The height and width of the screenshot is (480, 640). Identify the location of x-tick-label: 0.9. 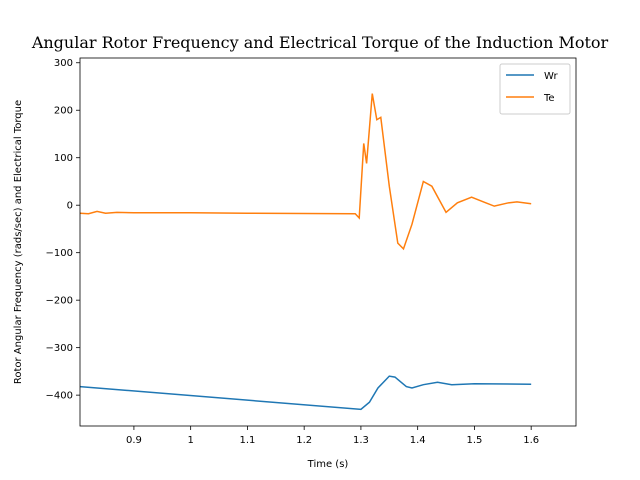
(134, 440).